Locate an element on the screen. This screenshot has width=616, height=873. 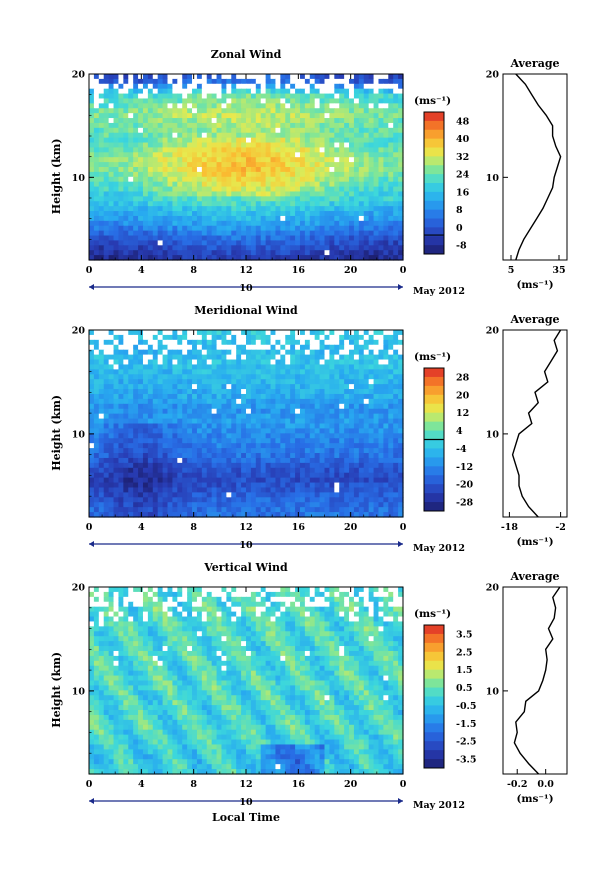
heatmap-cells is located at coordinates (246, 424).